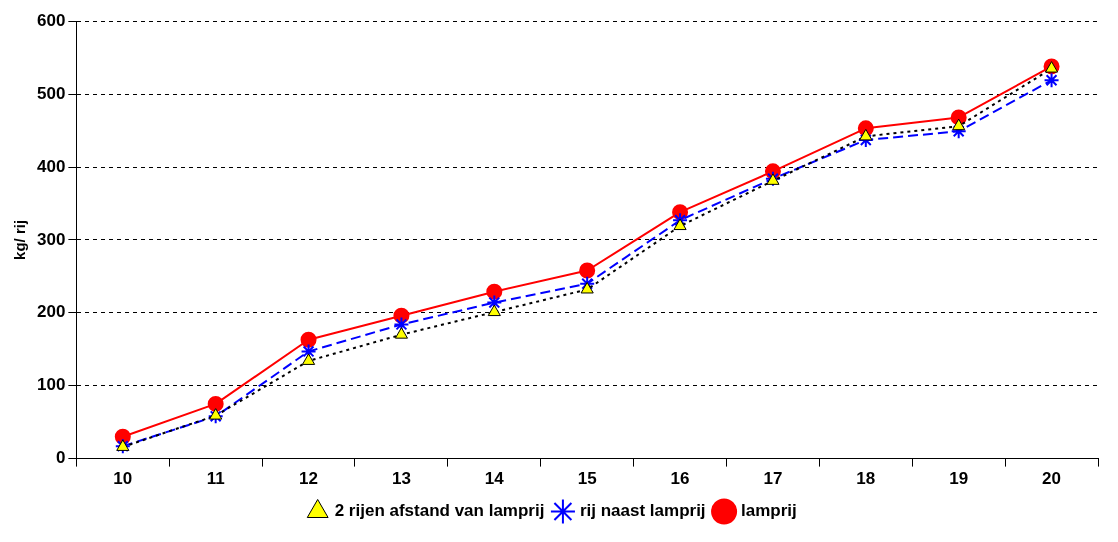  I want to click on y-tick-label: 400, so click(51, 166).